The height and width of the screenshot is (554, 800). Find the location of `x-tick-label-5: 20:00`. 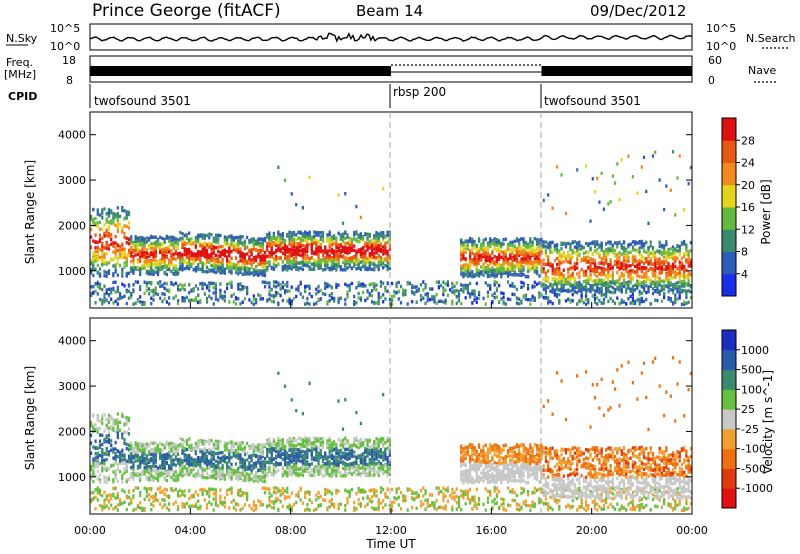

x-tick-label-5: 20:00 is located at coordinates (592, 530).